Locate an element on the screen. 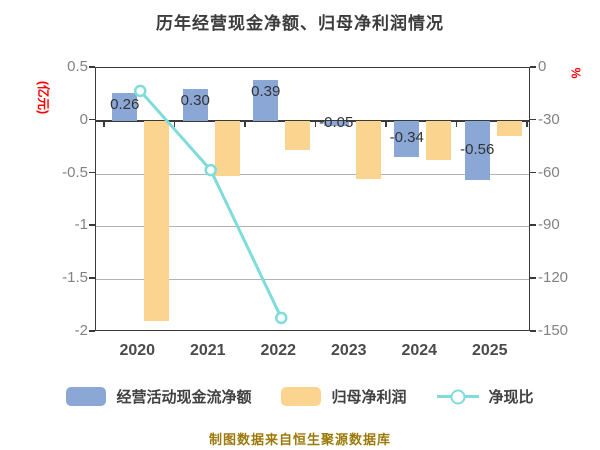 This screenshot has height=450, width=600. x-axis-label-2020: 2020 is located at coordinates (137, 350).